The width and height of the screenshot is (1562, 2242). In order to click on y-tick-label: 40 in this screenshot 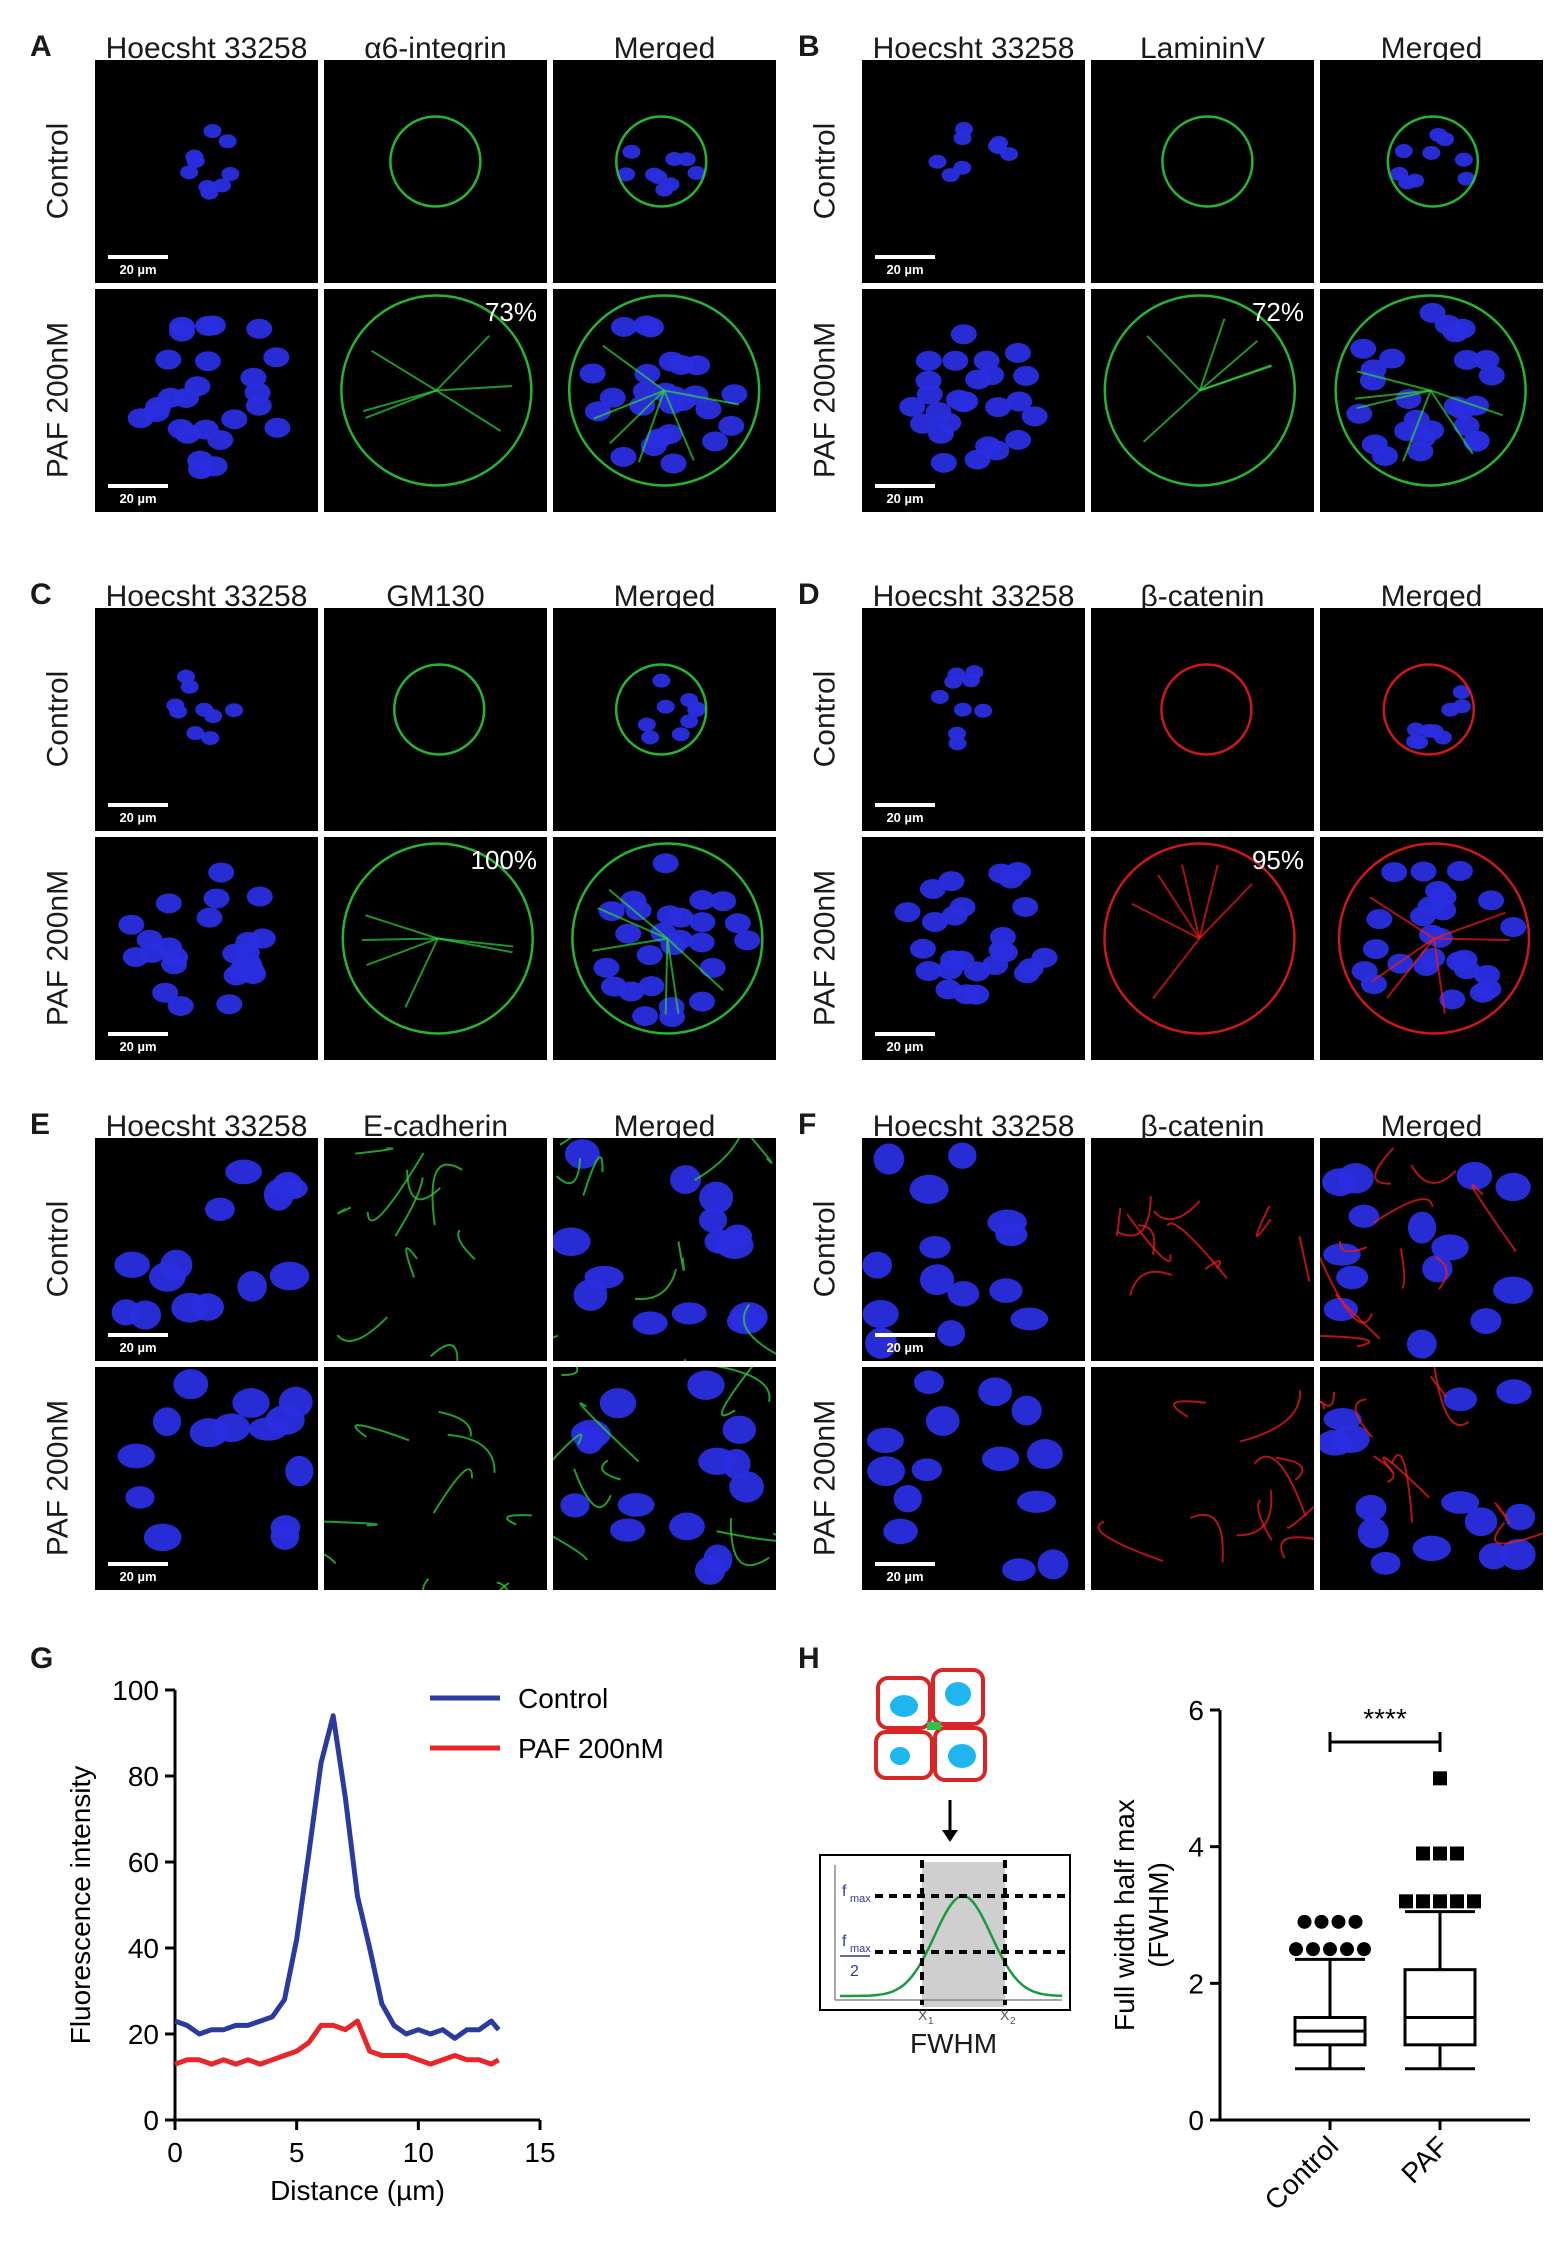, I will do `click(143, 1948)`.